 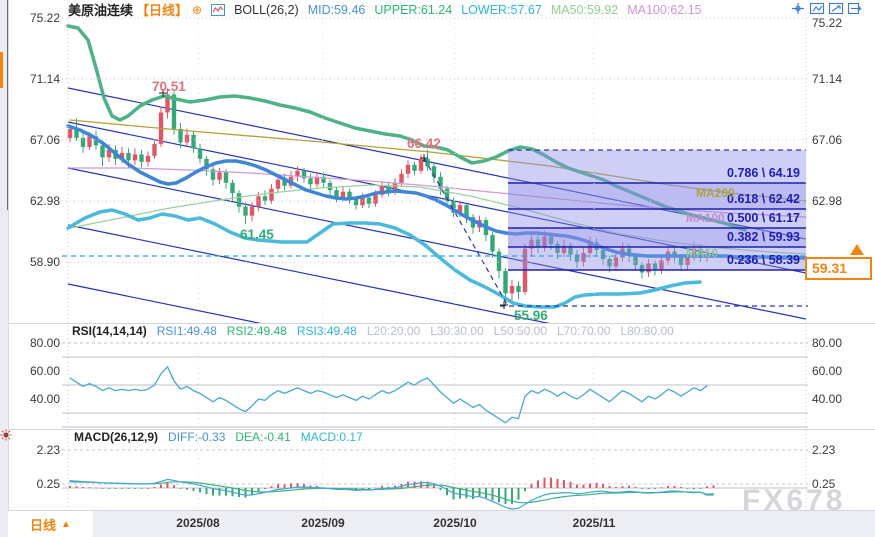 I want to click on candlestick-chart-icon, so click(x=218, y=9).